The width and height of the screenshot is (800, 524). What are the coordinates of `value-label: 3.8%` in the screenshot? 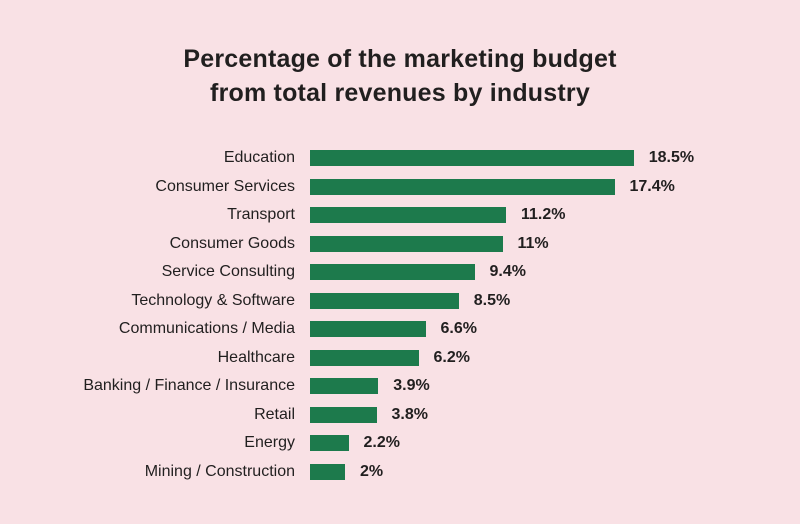 It's located at (409, 414).